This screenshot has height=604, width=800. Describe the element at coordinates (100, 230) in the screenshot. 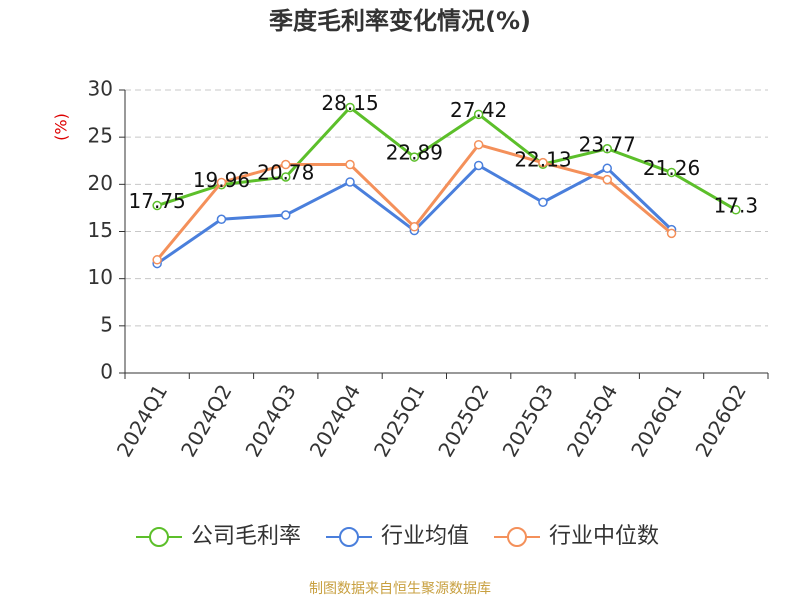

I see `y-tick-label: 15` at that location.